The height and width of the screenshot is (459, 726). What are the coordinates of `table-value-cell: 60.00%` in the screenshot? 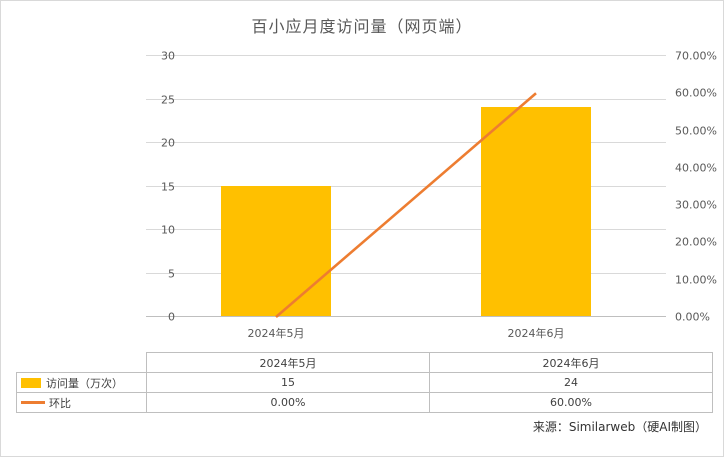 It's located at (571, 402).